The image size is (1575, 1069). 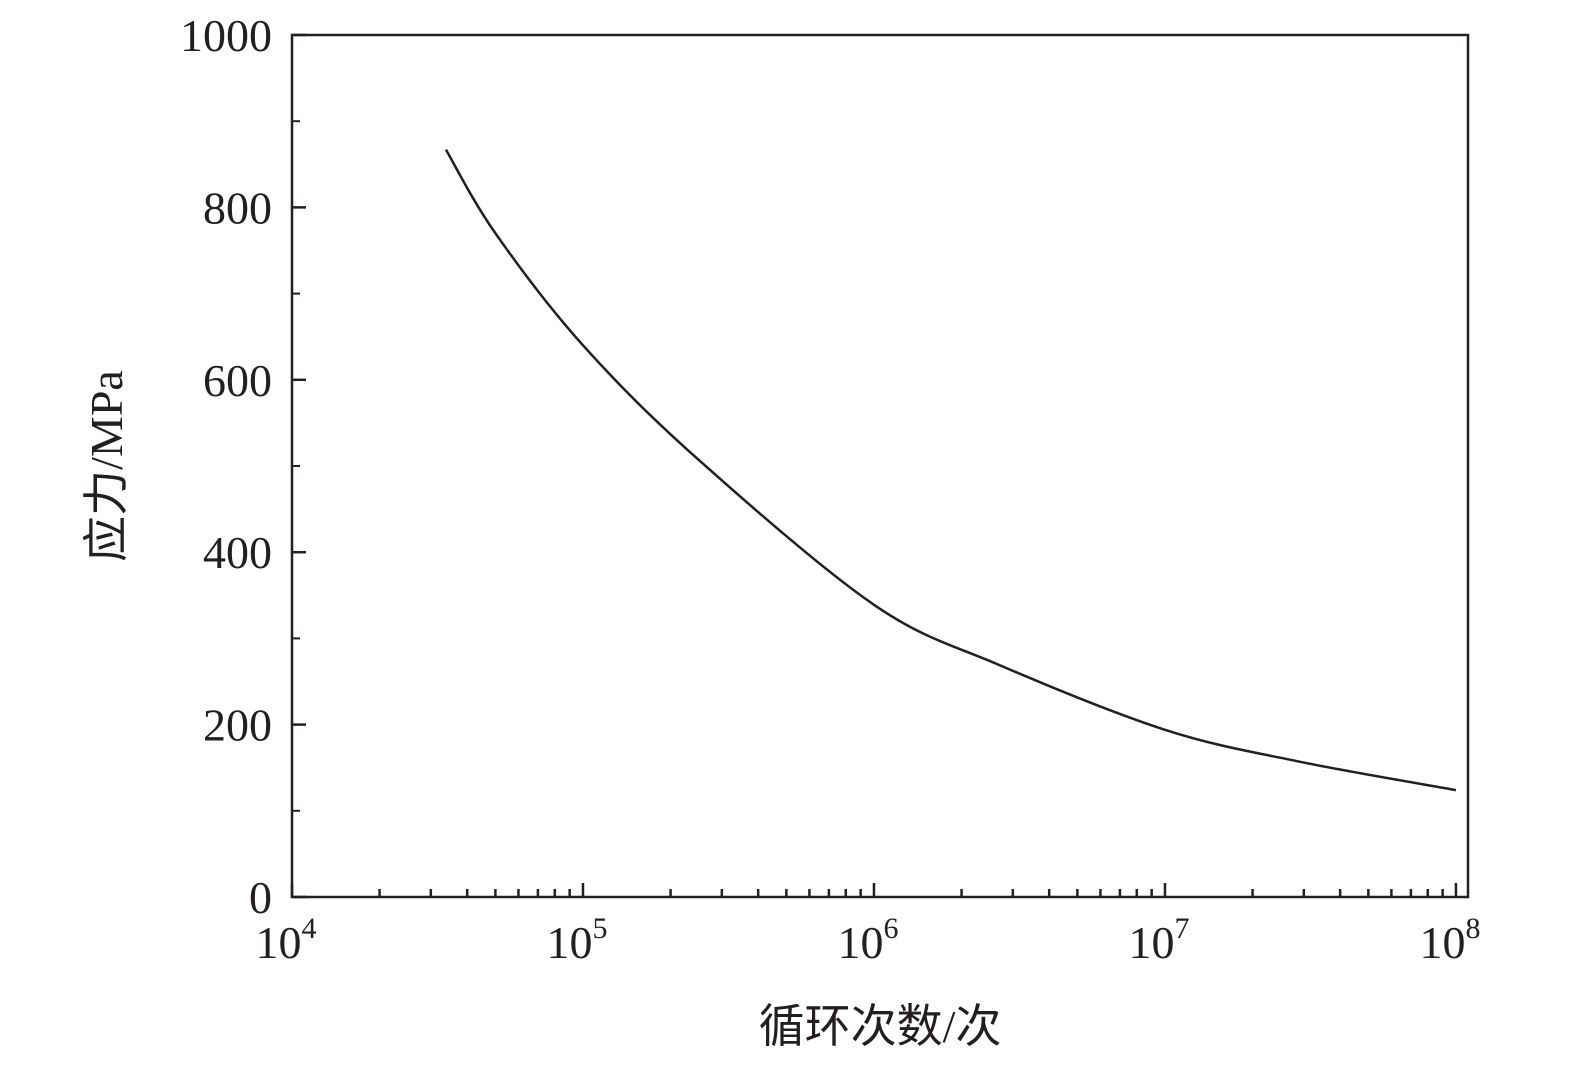 I want to click on y-tick-label: 0, so click(x=260, y=897).